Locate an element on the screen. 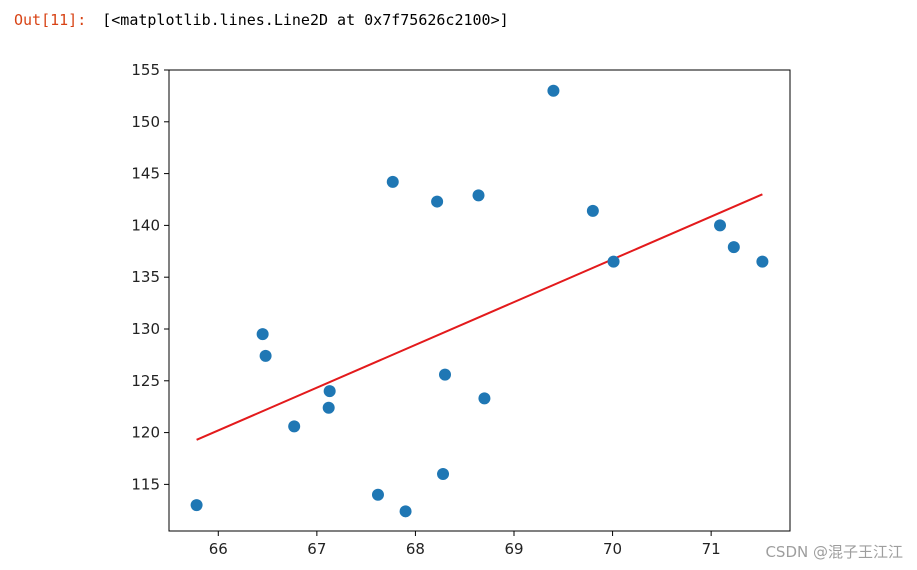 The width and height of the screenshot is (917, 570). x-axis: 66 67 68 69 70 71 is located at coordinates (465, 544).